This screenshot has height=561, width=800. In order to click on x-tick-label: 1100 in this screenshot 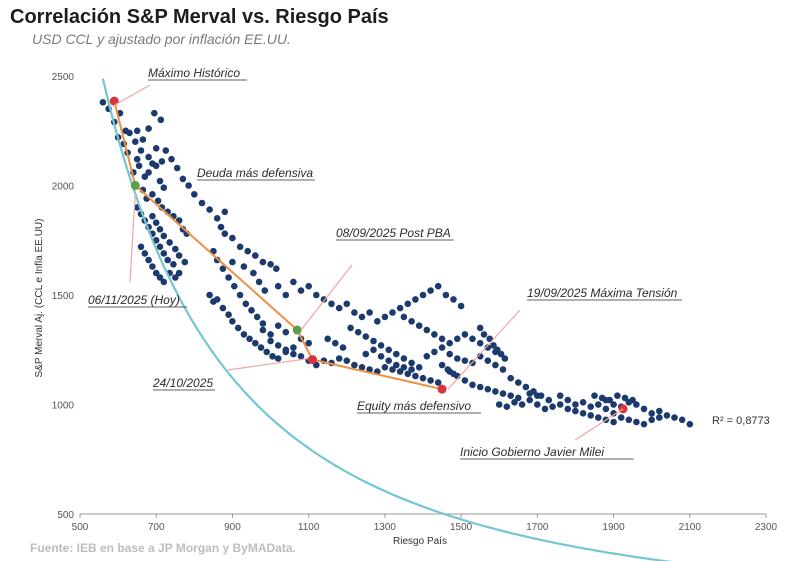, I will do `click(309, 527)`.